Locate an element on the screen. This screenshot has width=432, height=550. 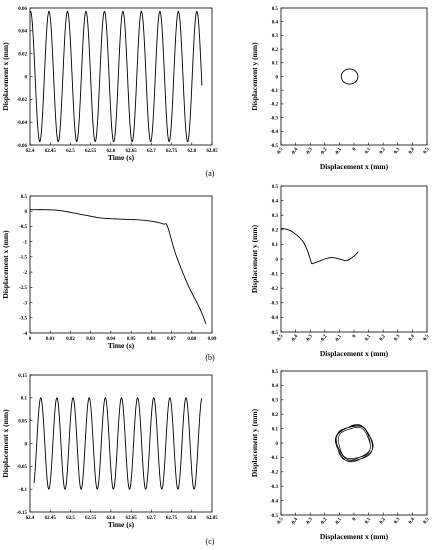
y-tick-label: 0.2 is located at coordinates (275, 231).